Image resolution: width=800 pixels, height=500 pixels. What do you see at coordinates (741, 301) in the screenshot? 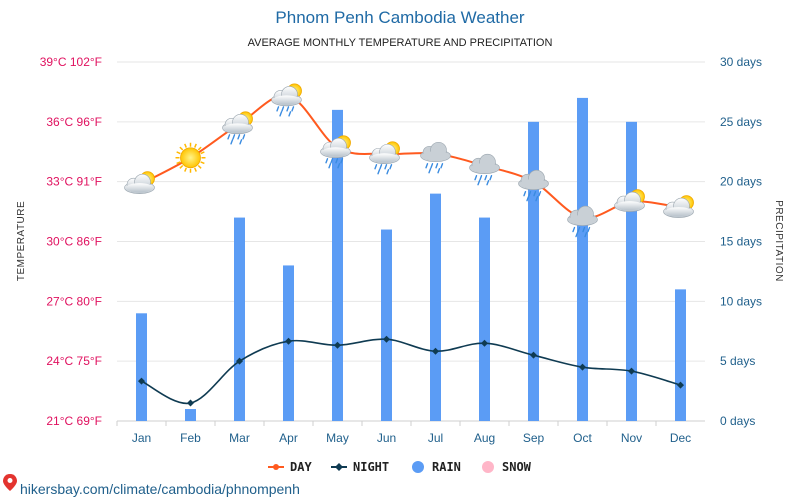
I see `right-tick-label: 10 days` at bounding box center [741, 301].